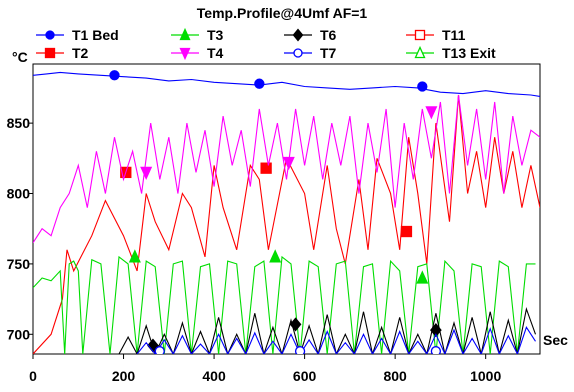 The height and width of the screenshot is (392, 574). I want to click on x-tick-label: 400, so click(214, 376).